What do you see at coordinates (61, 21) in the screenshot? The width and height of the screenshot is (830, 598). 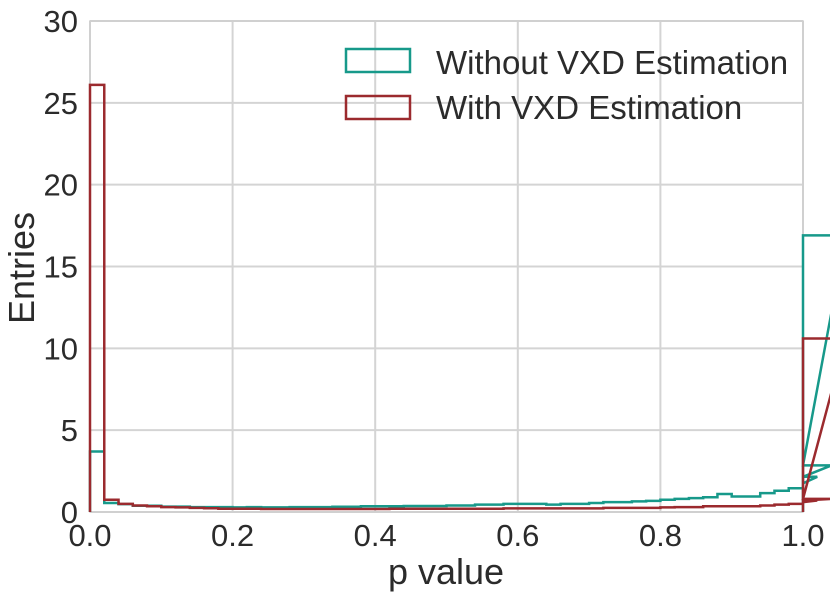 I see `y-tick-label: 30` at bounding box center [61, 21].